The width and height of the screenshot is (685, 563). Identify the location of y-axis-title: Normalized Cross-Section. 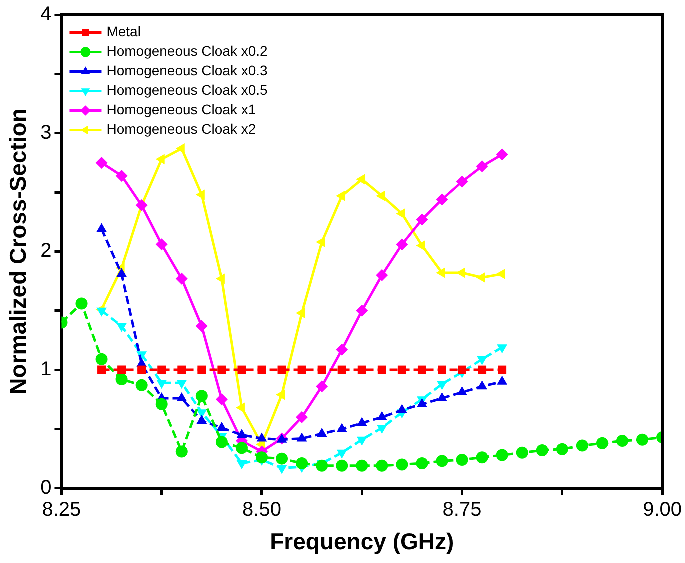
(18, 251).